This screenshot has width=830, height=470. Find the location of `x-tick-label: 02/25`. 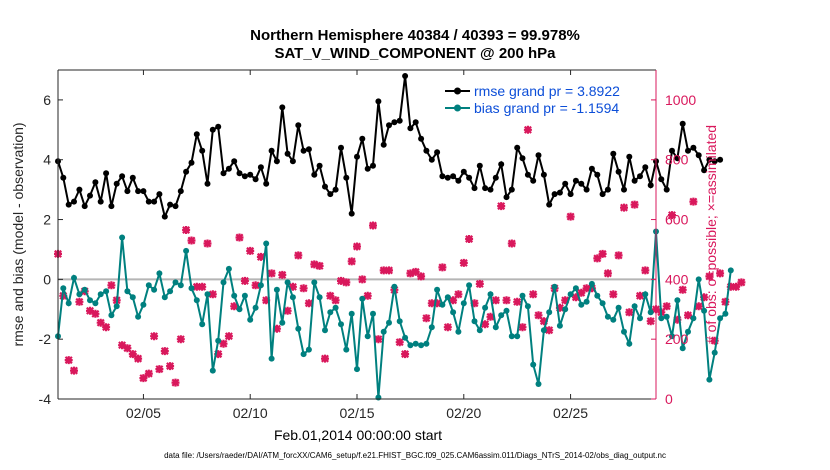

x-tick-label: 02/25 is located at coordinates (570, 413).